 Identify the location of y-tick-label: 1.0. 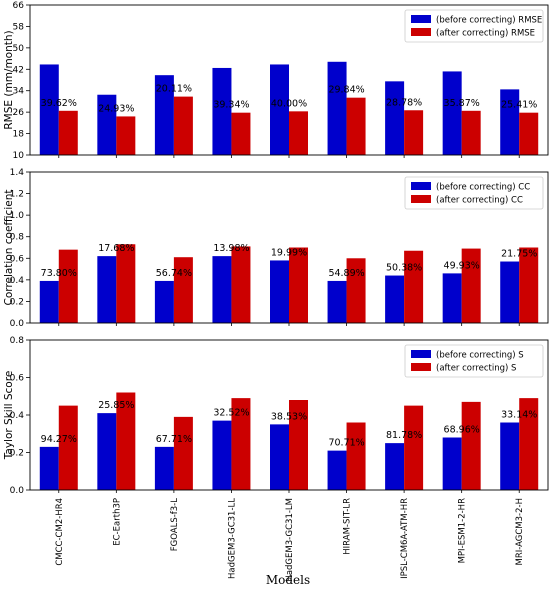
(17, 216).